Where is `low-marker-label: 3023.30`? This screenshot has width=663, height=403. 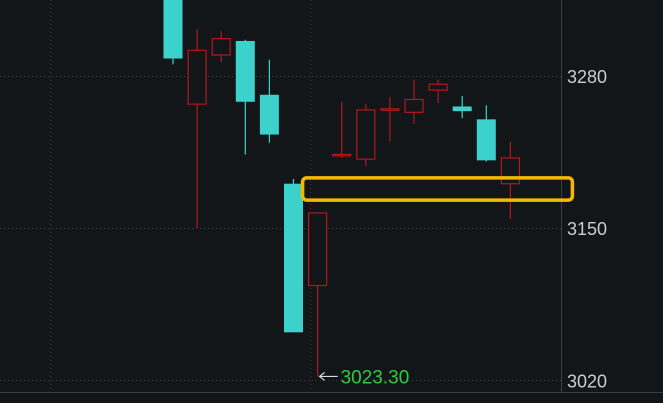
low-marker-label: 3023.30 is located at coordinates (375, 377).